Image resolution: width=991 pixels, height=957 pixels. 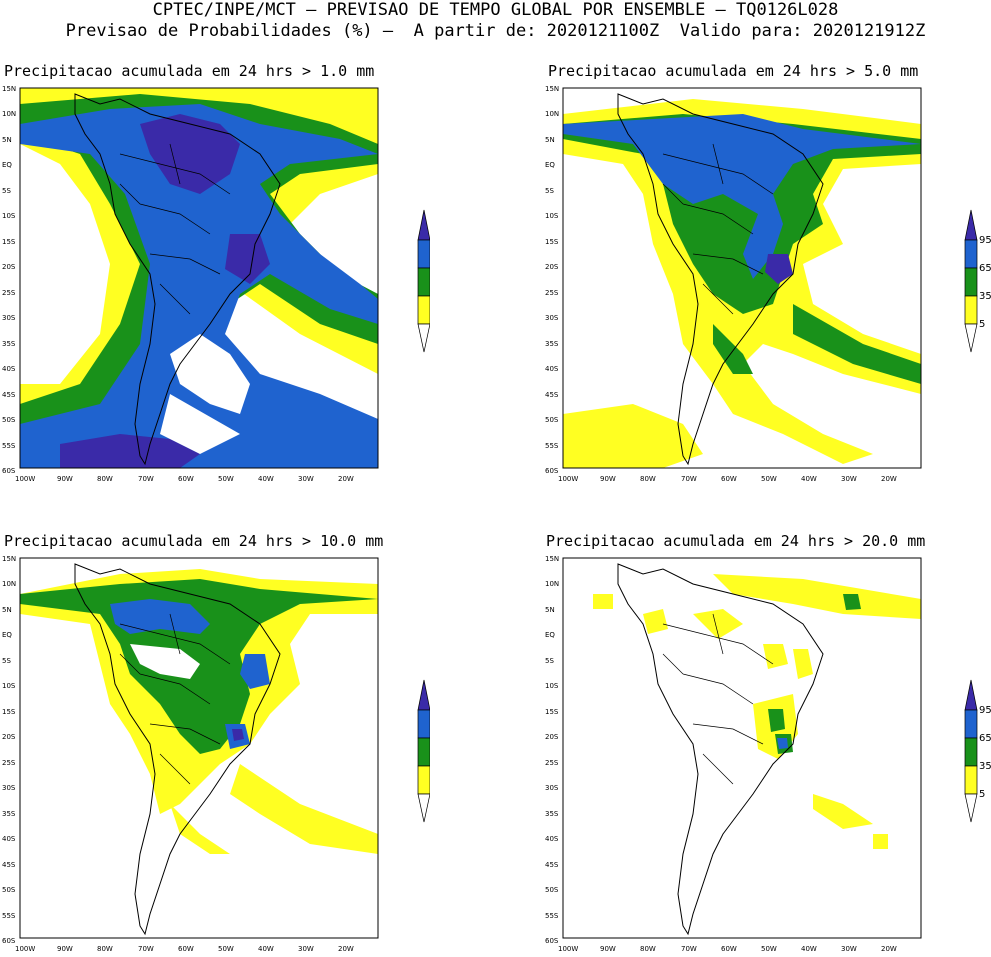 I want to click on lat-label: 10N, so click(x=552, y=114).